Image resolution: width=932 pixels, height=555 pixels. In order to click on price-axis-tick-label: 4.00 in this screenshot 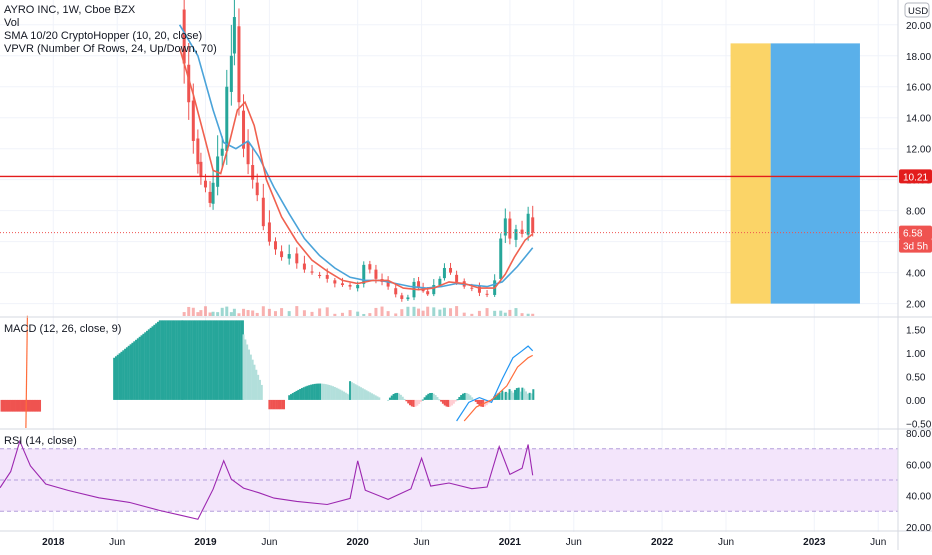, I will do `click(916, 274)`.